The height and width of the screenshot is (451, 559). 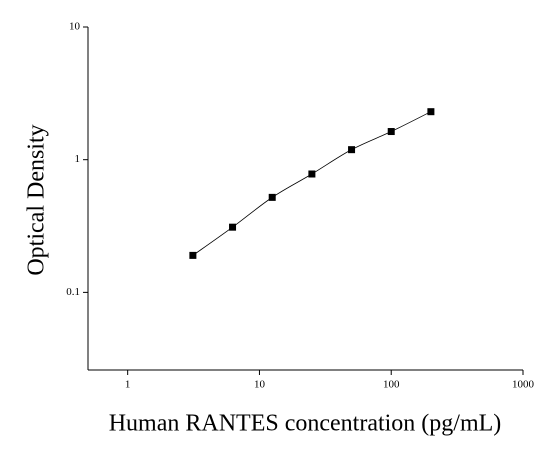 What do you see at coordinates (128, 385) in the screenshot?
I see `x-tick-label: 1` at bounding box center [128, 385].